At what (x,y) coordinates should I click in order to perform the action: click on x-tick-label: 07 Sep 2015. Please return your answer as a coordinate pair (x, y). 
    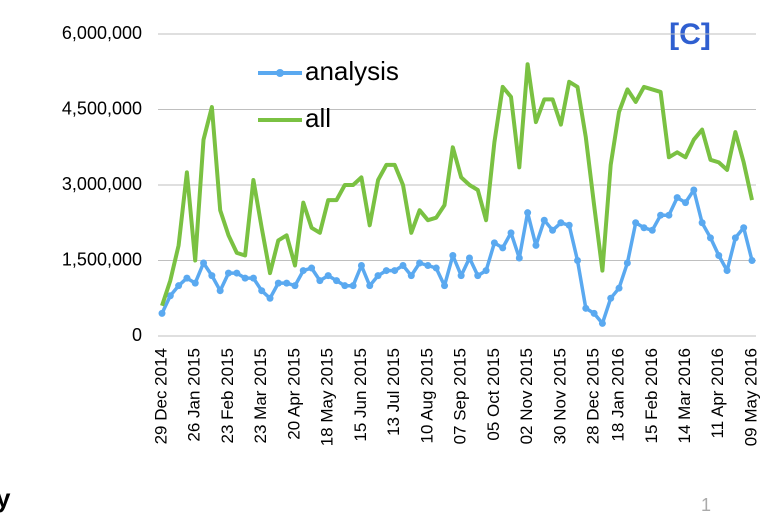
    Looking at the image, I should click on (460, 396).